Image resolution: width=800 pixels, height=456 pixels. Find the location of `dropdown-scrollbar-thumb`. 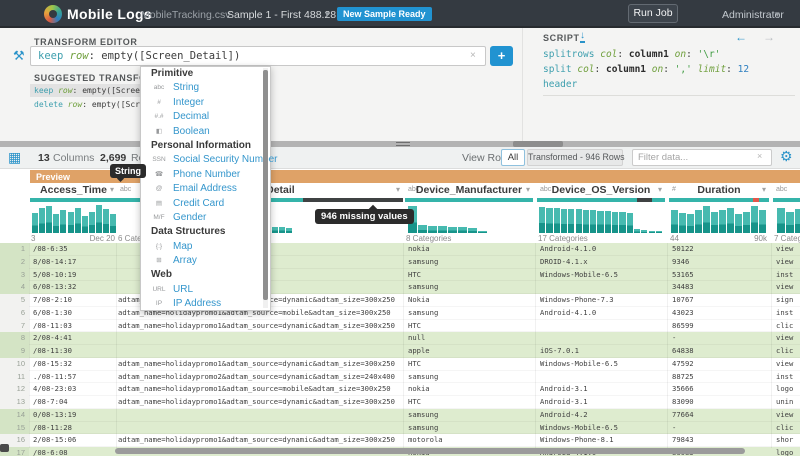

dropdown-scrollbar-thumb is located at coordinates (265, 185).